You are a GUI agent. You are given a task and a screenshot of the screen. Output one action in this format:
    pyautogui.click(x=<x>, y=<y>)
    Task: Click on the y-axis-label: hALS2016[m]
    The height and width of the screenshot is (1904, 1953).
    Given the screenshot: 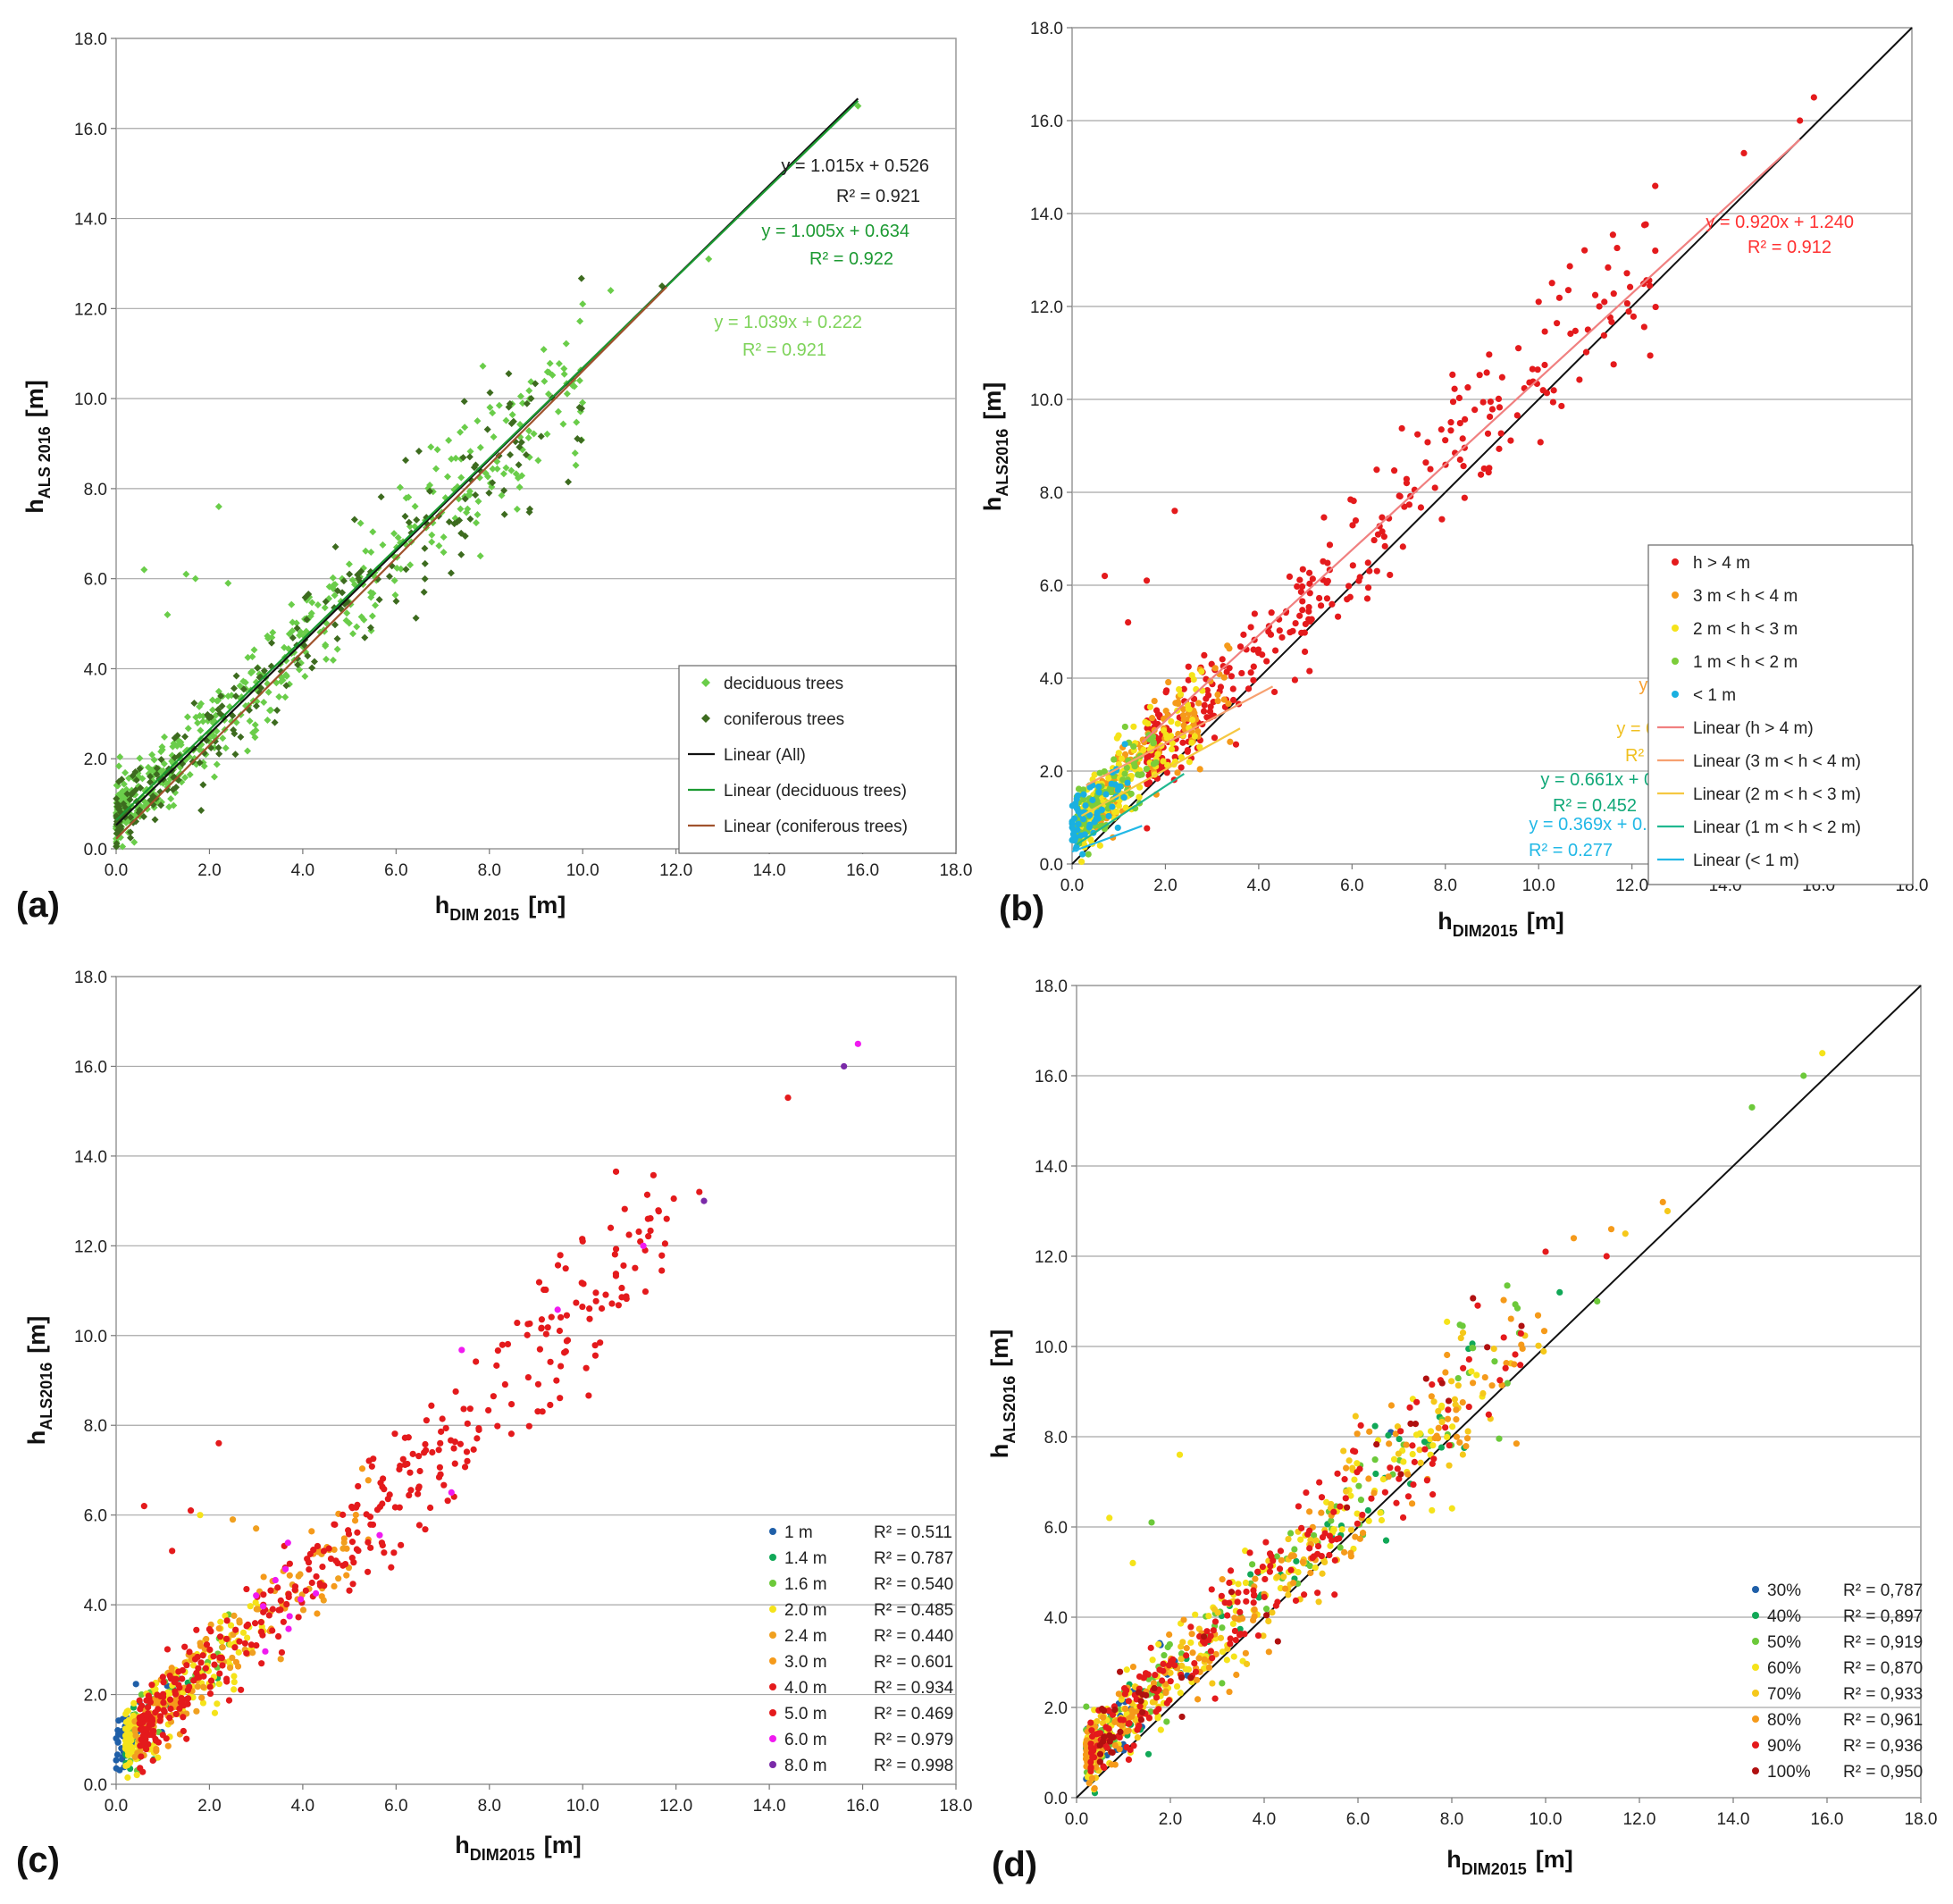 What is the action you would take?
    pyautogui.click(x=995, y=447)
    